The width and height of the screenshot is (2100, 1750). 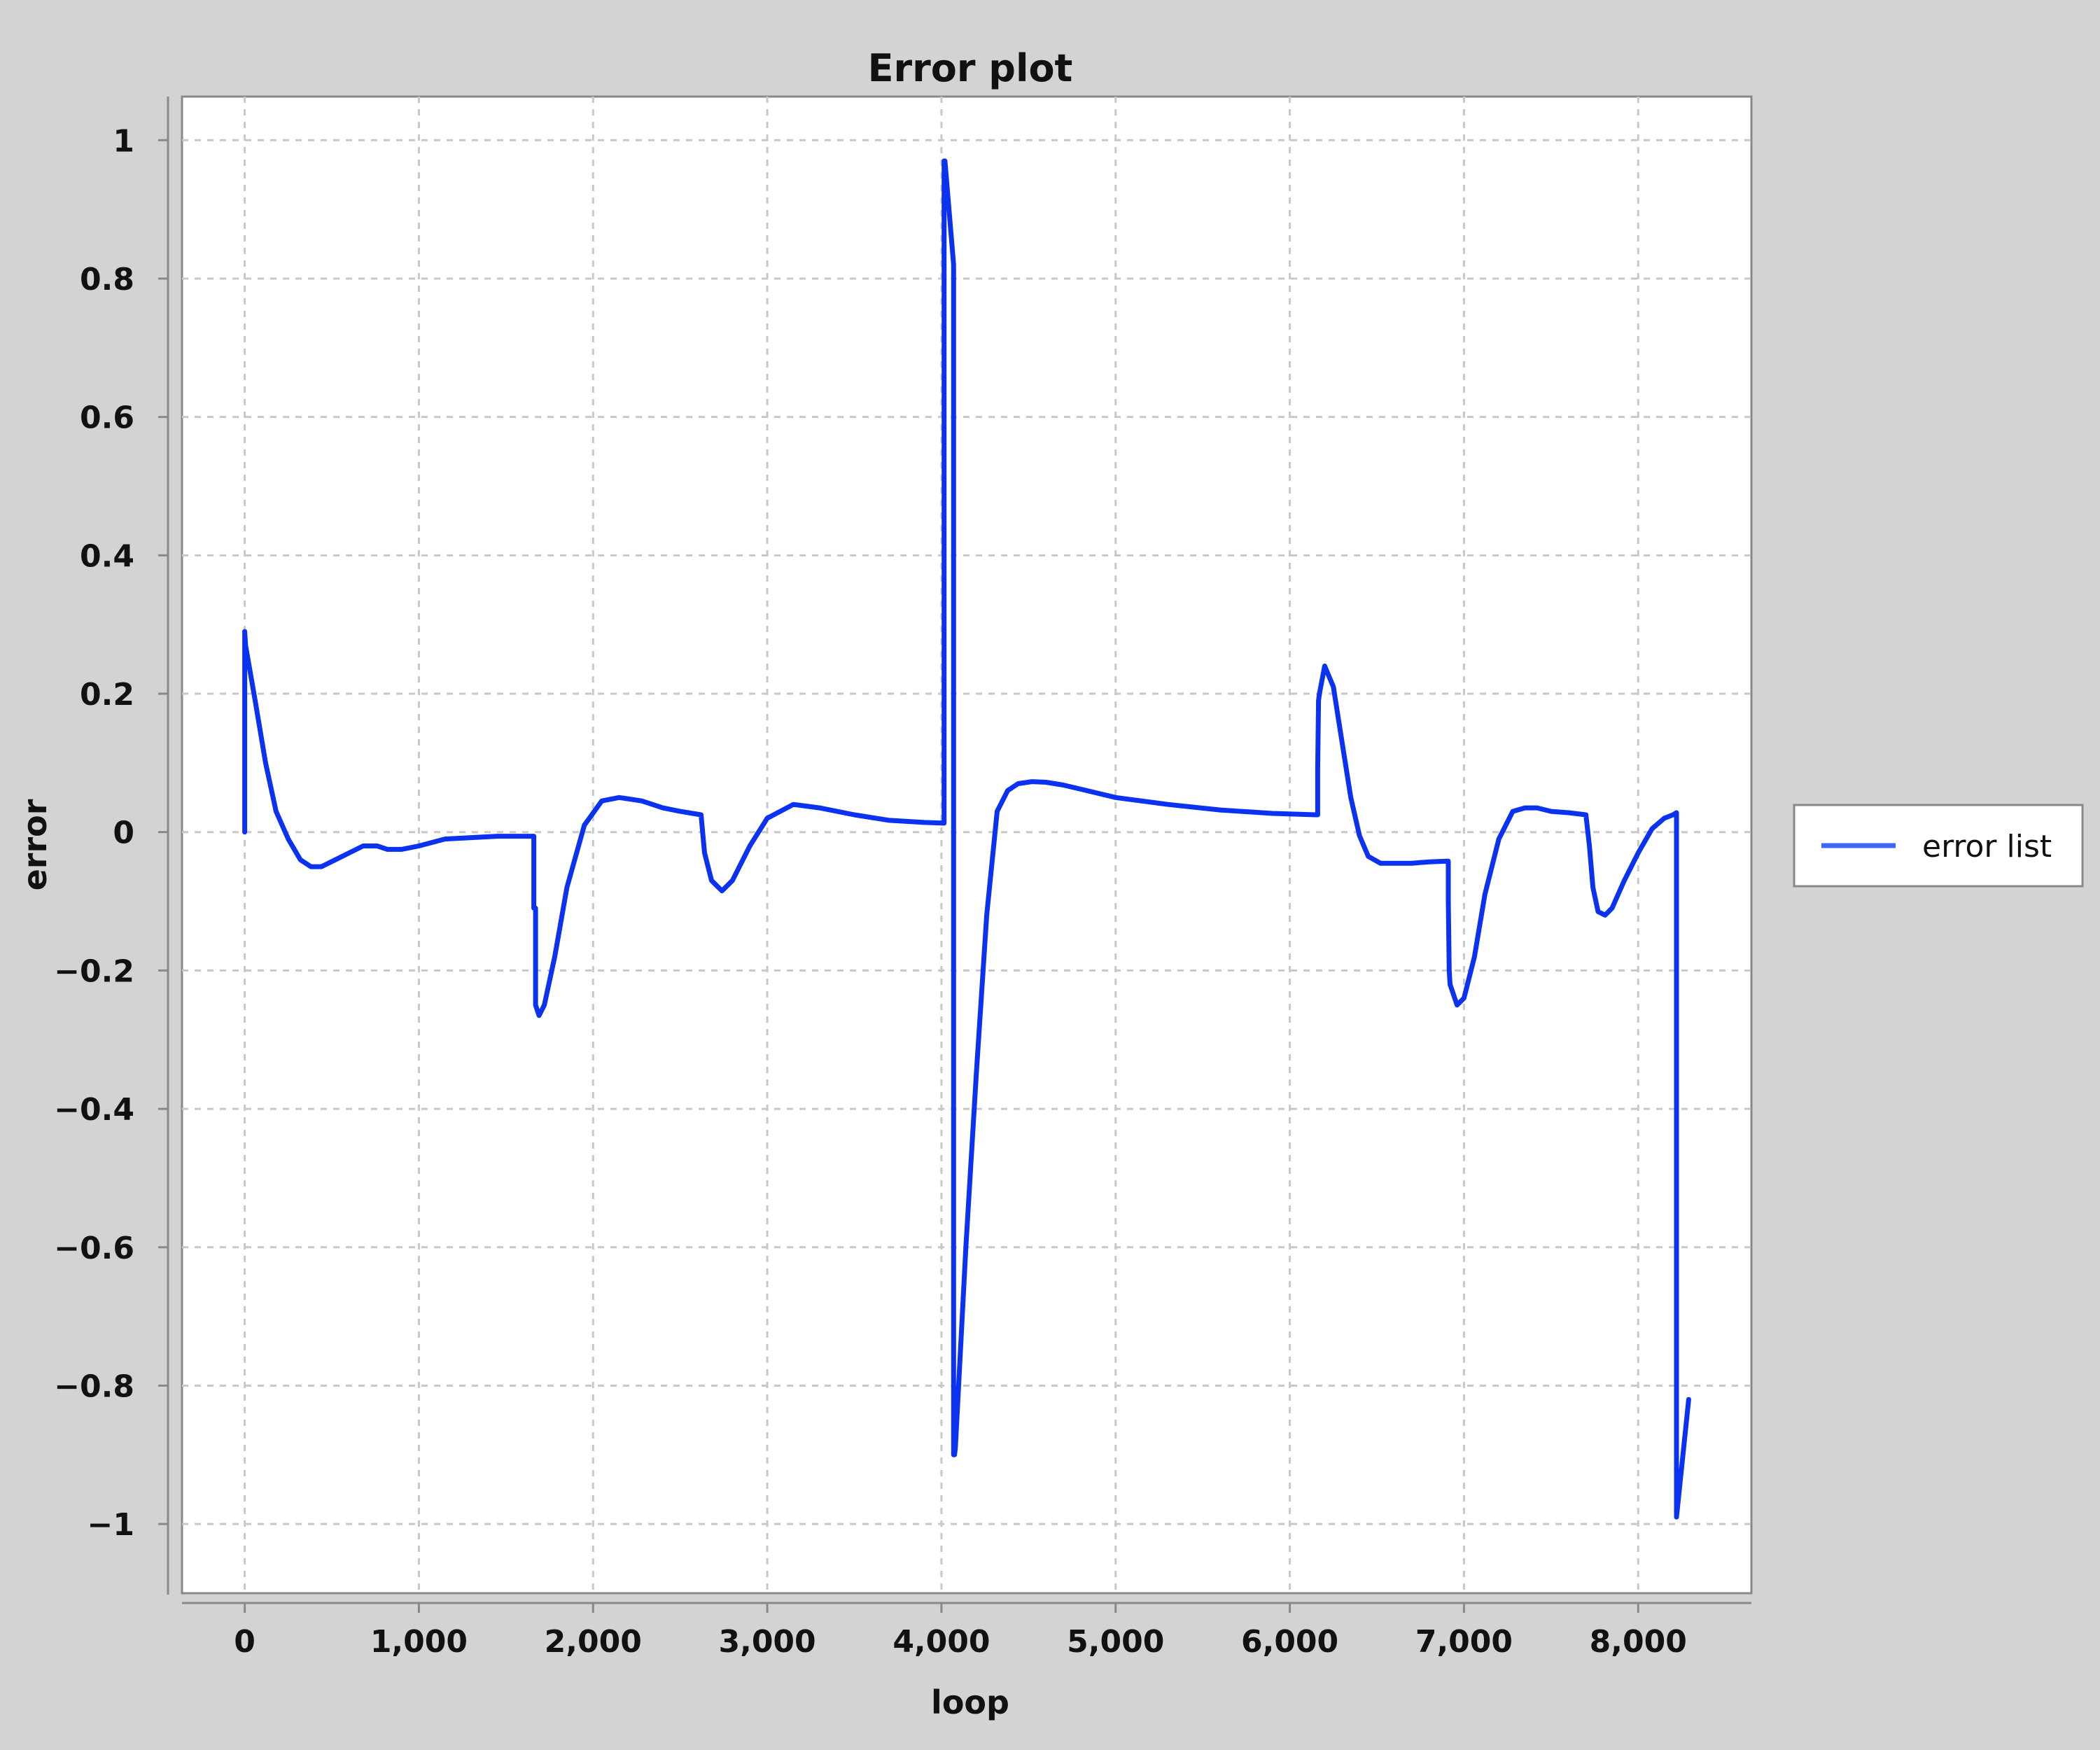 What do you see at coordinates (941, 1642) in the screenshot?
I see `x-tick-label: 4,000` at bounding box center [941, 1642].